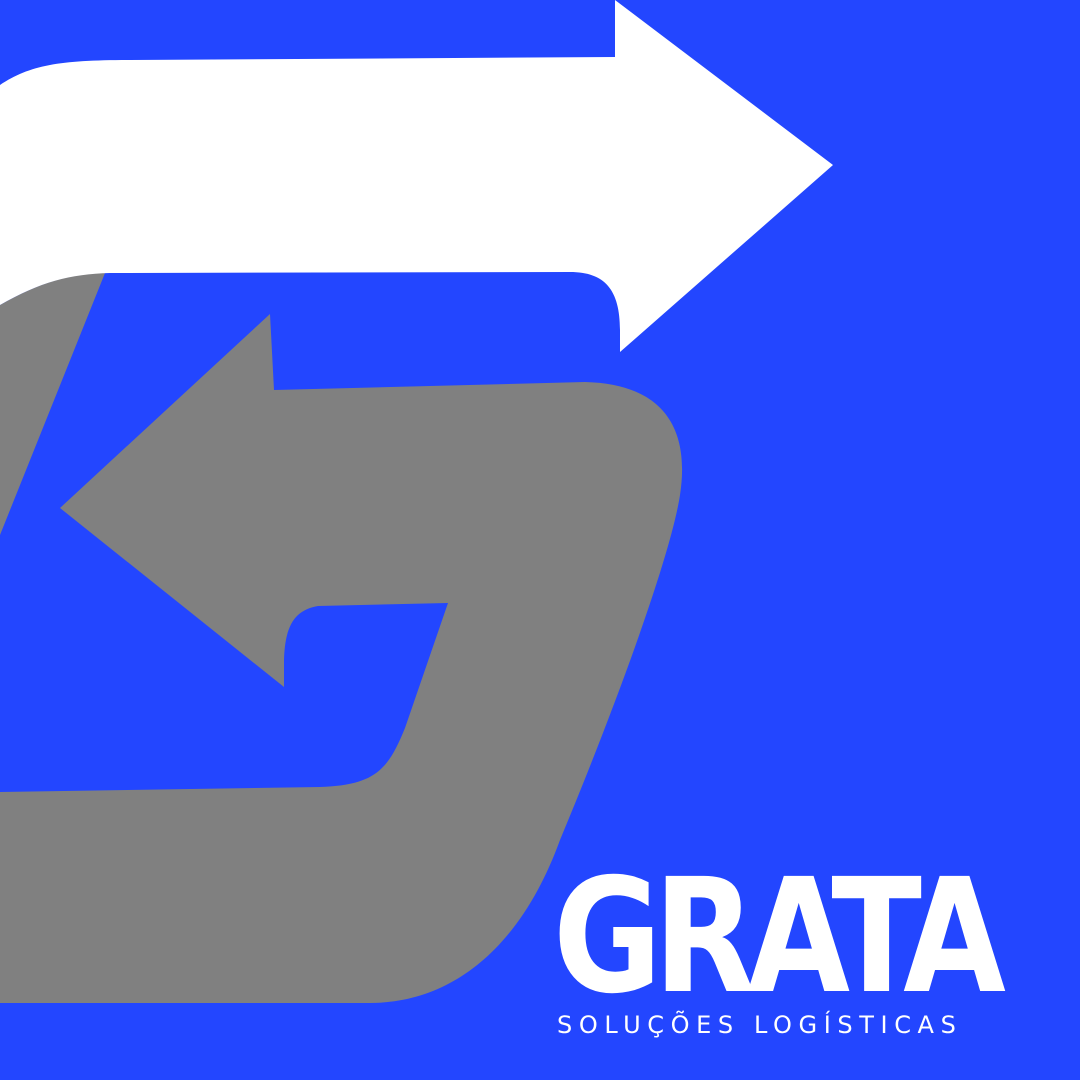  Describe the element at coordinates (760, 1025) in the screenshot. I see `brand-tagline: SOLUÇÕES LOGÍSTICAS` at that location.